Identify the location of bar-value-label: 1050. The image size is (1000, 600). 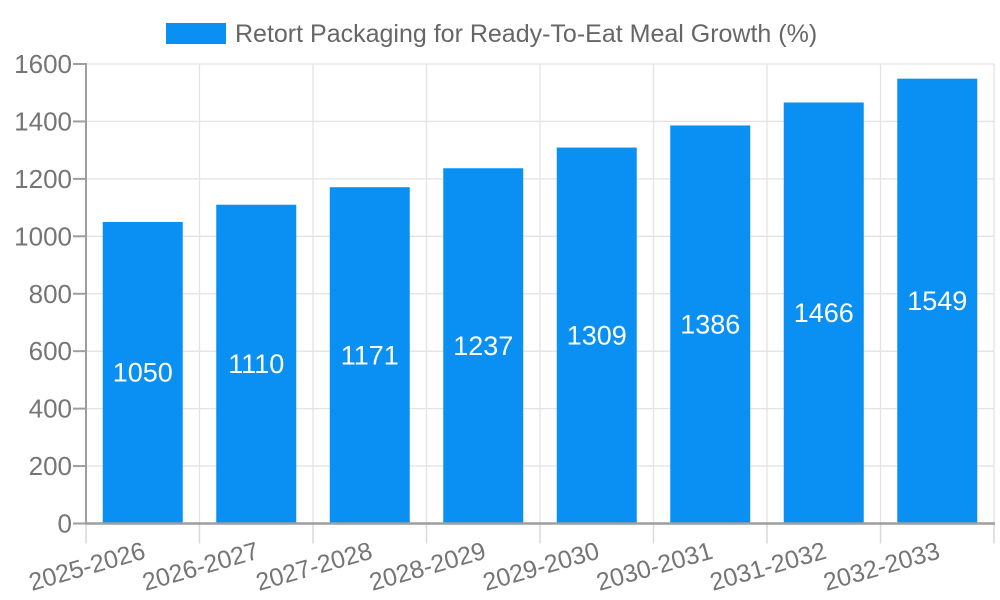
(143, 373).